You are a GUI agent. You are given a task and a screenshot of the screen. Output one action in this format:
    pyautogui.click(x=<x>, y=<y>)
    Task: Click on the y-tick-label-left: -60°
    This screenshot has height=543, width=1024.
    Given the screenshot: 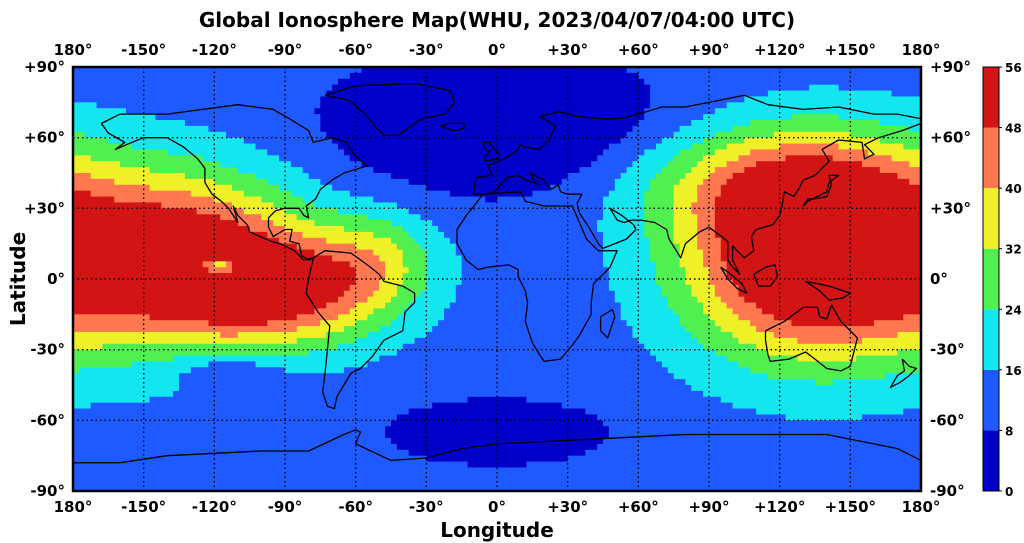 What is the action you would take?
    pyautogui.click(x=47, y=420)
    